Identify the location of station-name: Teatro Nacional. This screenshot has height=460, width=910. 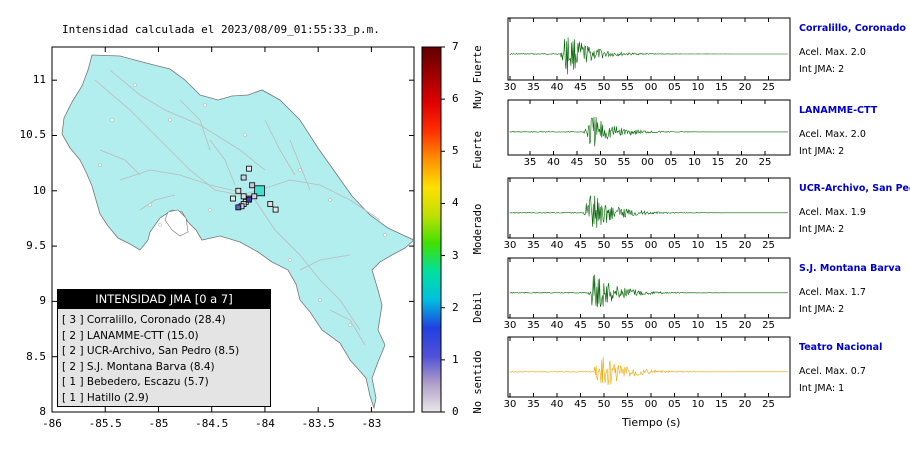
(841, 347).